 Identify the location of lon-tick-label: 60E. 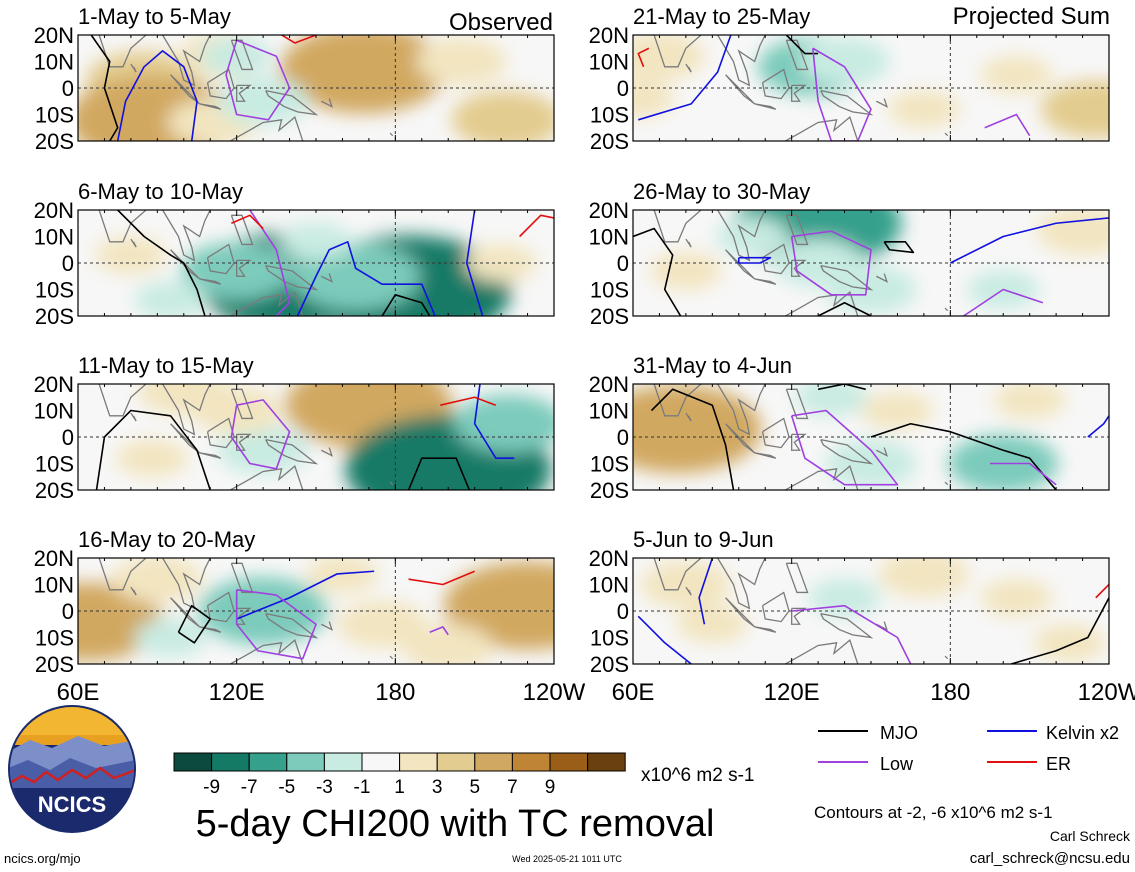
(78, 692).